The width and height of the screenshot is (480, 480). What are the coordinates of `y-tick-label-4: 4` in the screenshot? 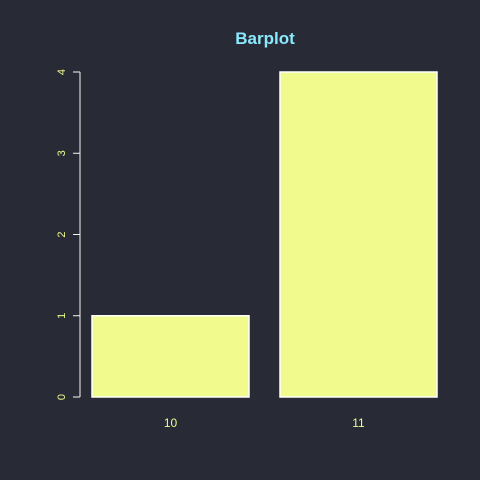 It's located at (62, 72).